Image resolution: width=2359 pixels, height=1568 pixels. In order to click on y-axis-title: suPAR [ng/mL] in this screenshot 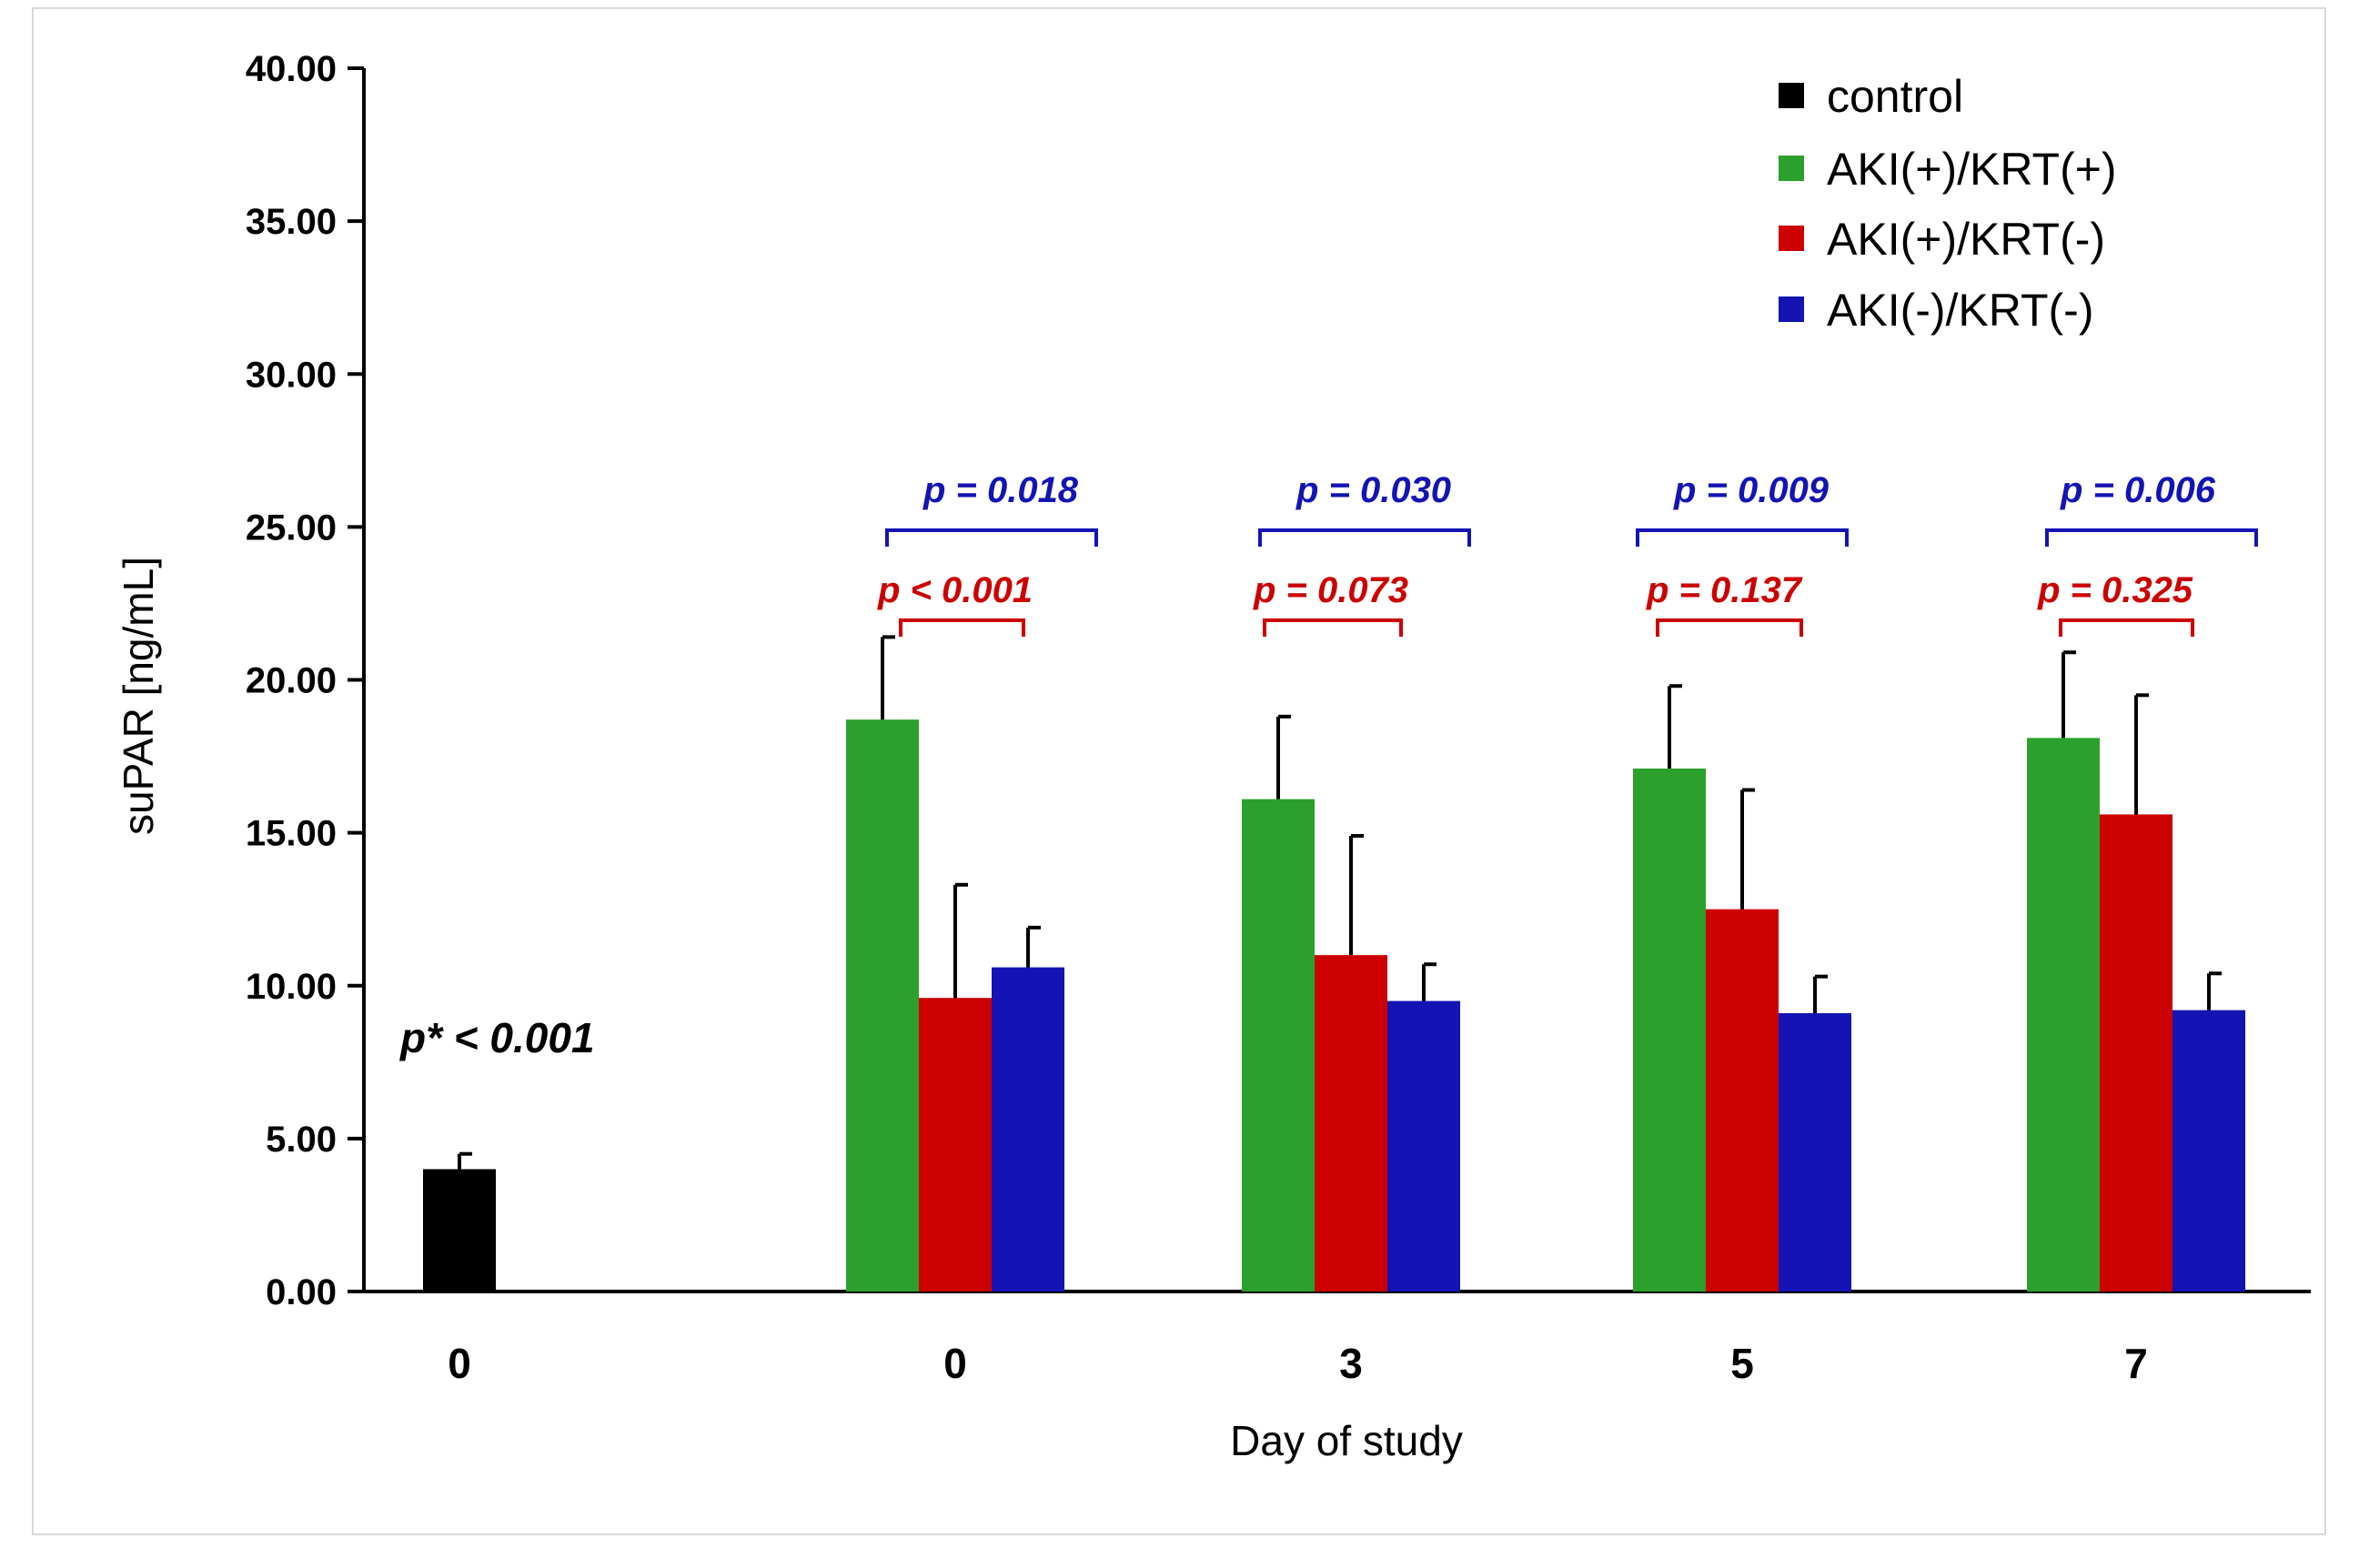, I will do `click(138, 696)`.